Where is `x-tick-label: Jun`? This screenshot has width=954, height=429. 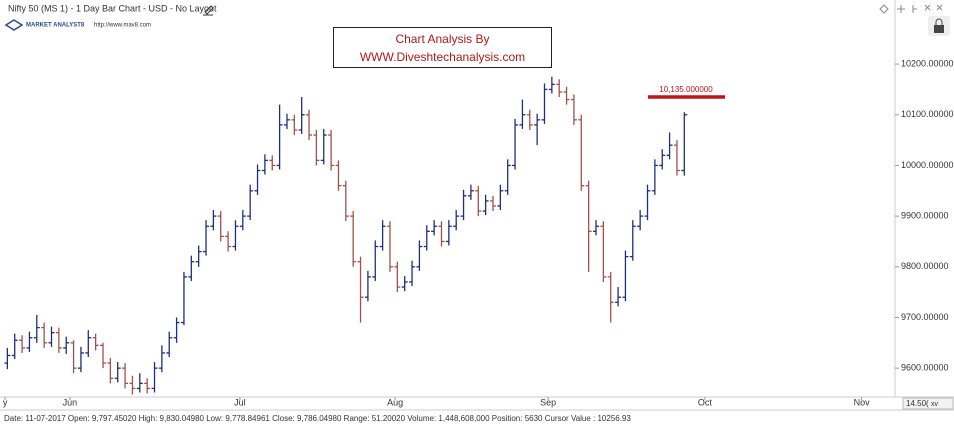
x-tick-label: Jun is located at coordinates (70, 402).